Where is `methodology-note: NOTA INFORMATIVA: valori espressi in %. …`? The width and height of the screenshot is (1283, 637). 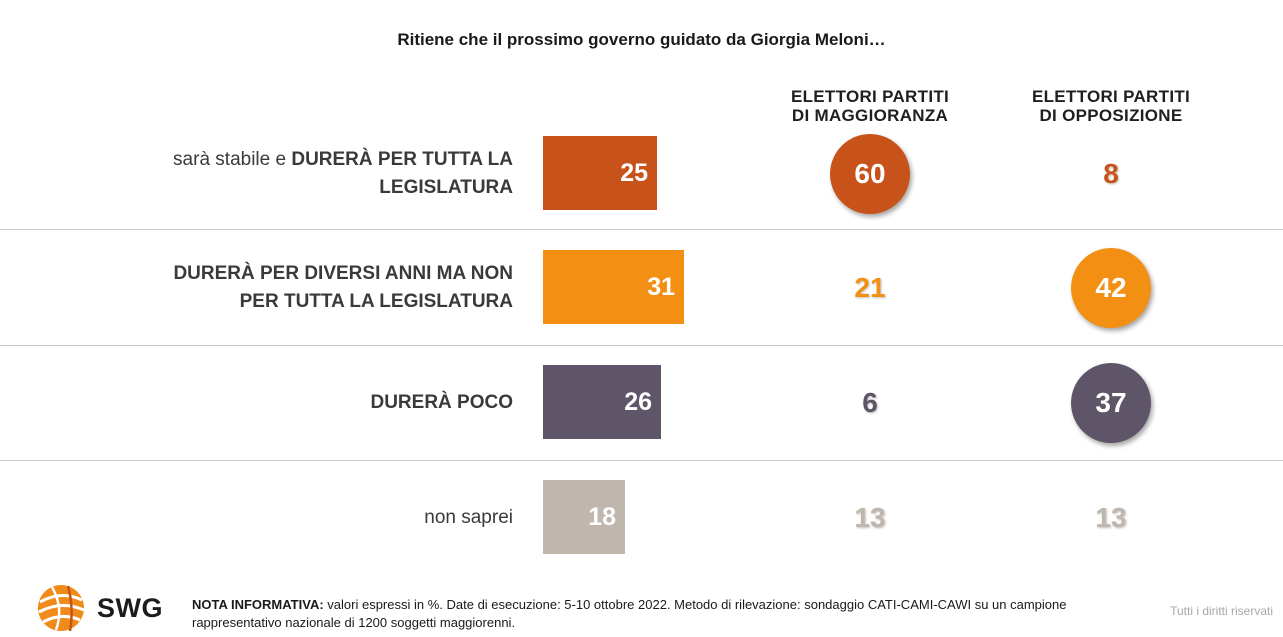
methodology-note: NOTA INFORMATIVA: valori espressi in %. … is located at coordinates (662, 614).